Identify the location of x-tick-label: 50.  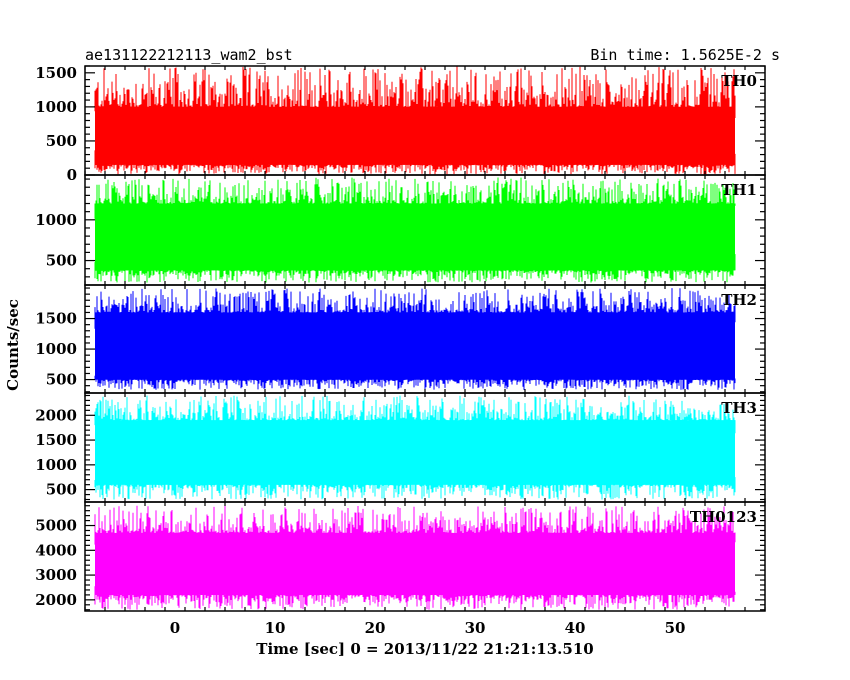
(675, 628).